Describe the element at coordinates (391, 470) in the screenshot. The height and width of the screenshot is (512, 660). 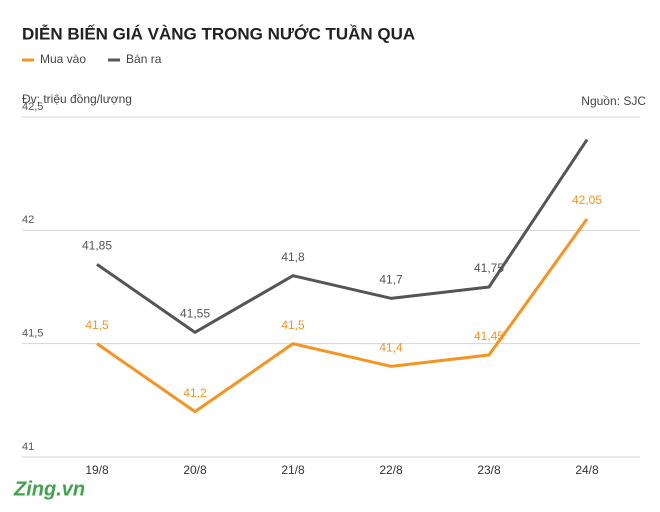
I see `x-tick-label: 22/8` at that location.